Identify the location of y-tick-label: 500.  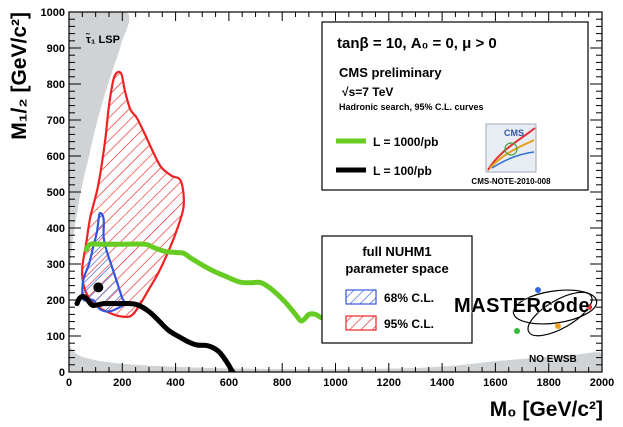
(56, 193).